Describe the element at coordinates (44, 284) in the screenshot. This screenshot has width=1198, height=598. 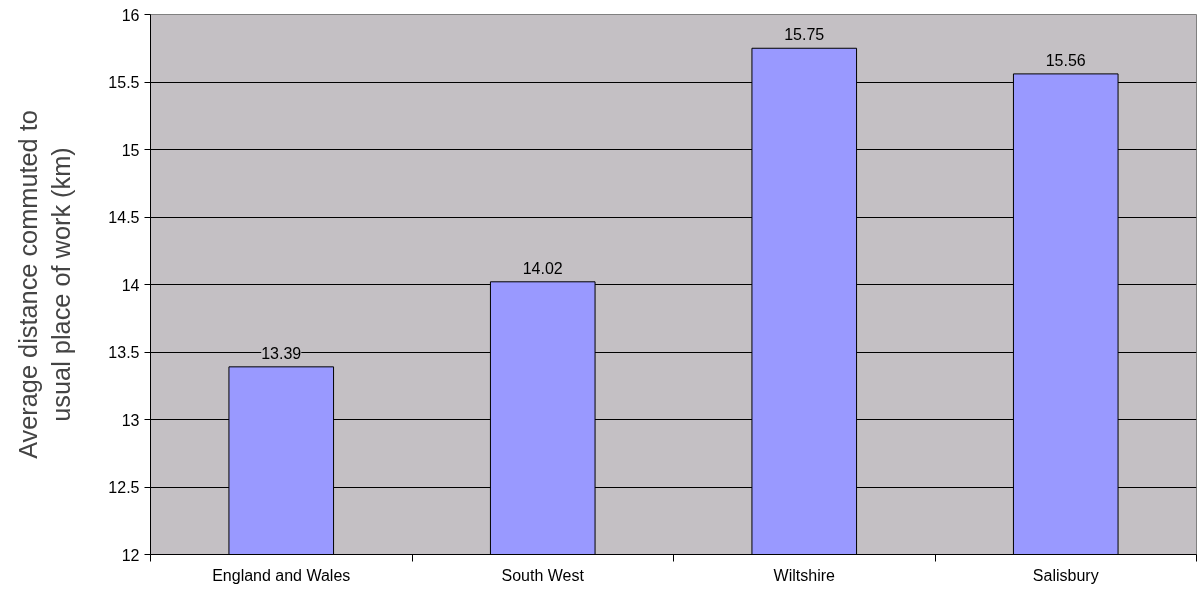
I see `y-axis-title: Average distance commuted to usual place of work (km)` at that location.